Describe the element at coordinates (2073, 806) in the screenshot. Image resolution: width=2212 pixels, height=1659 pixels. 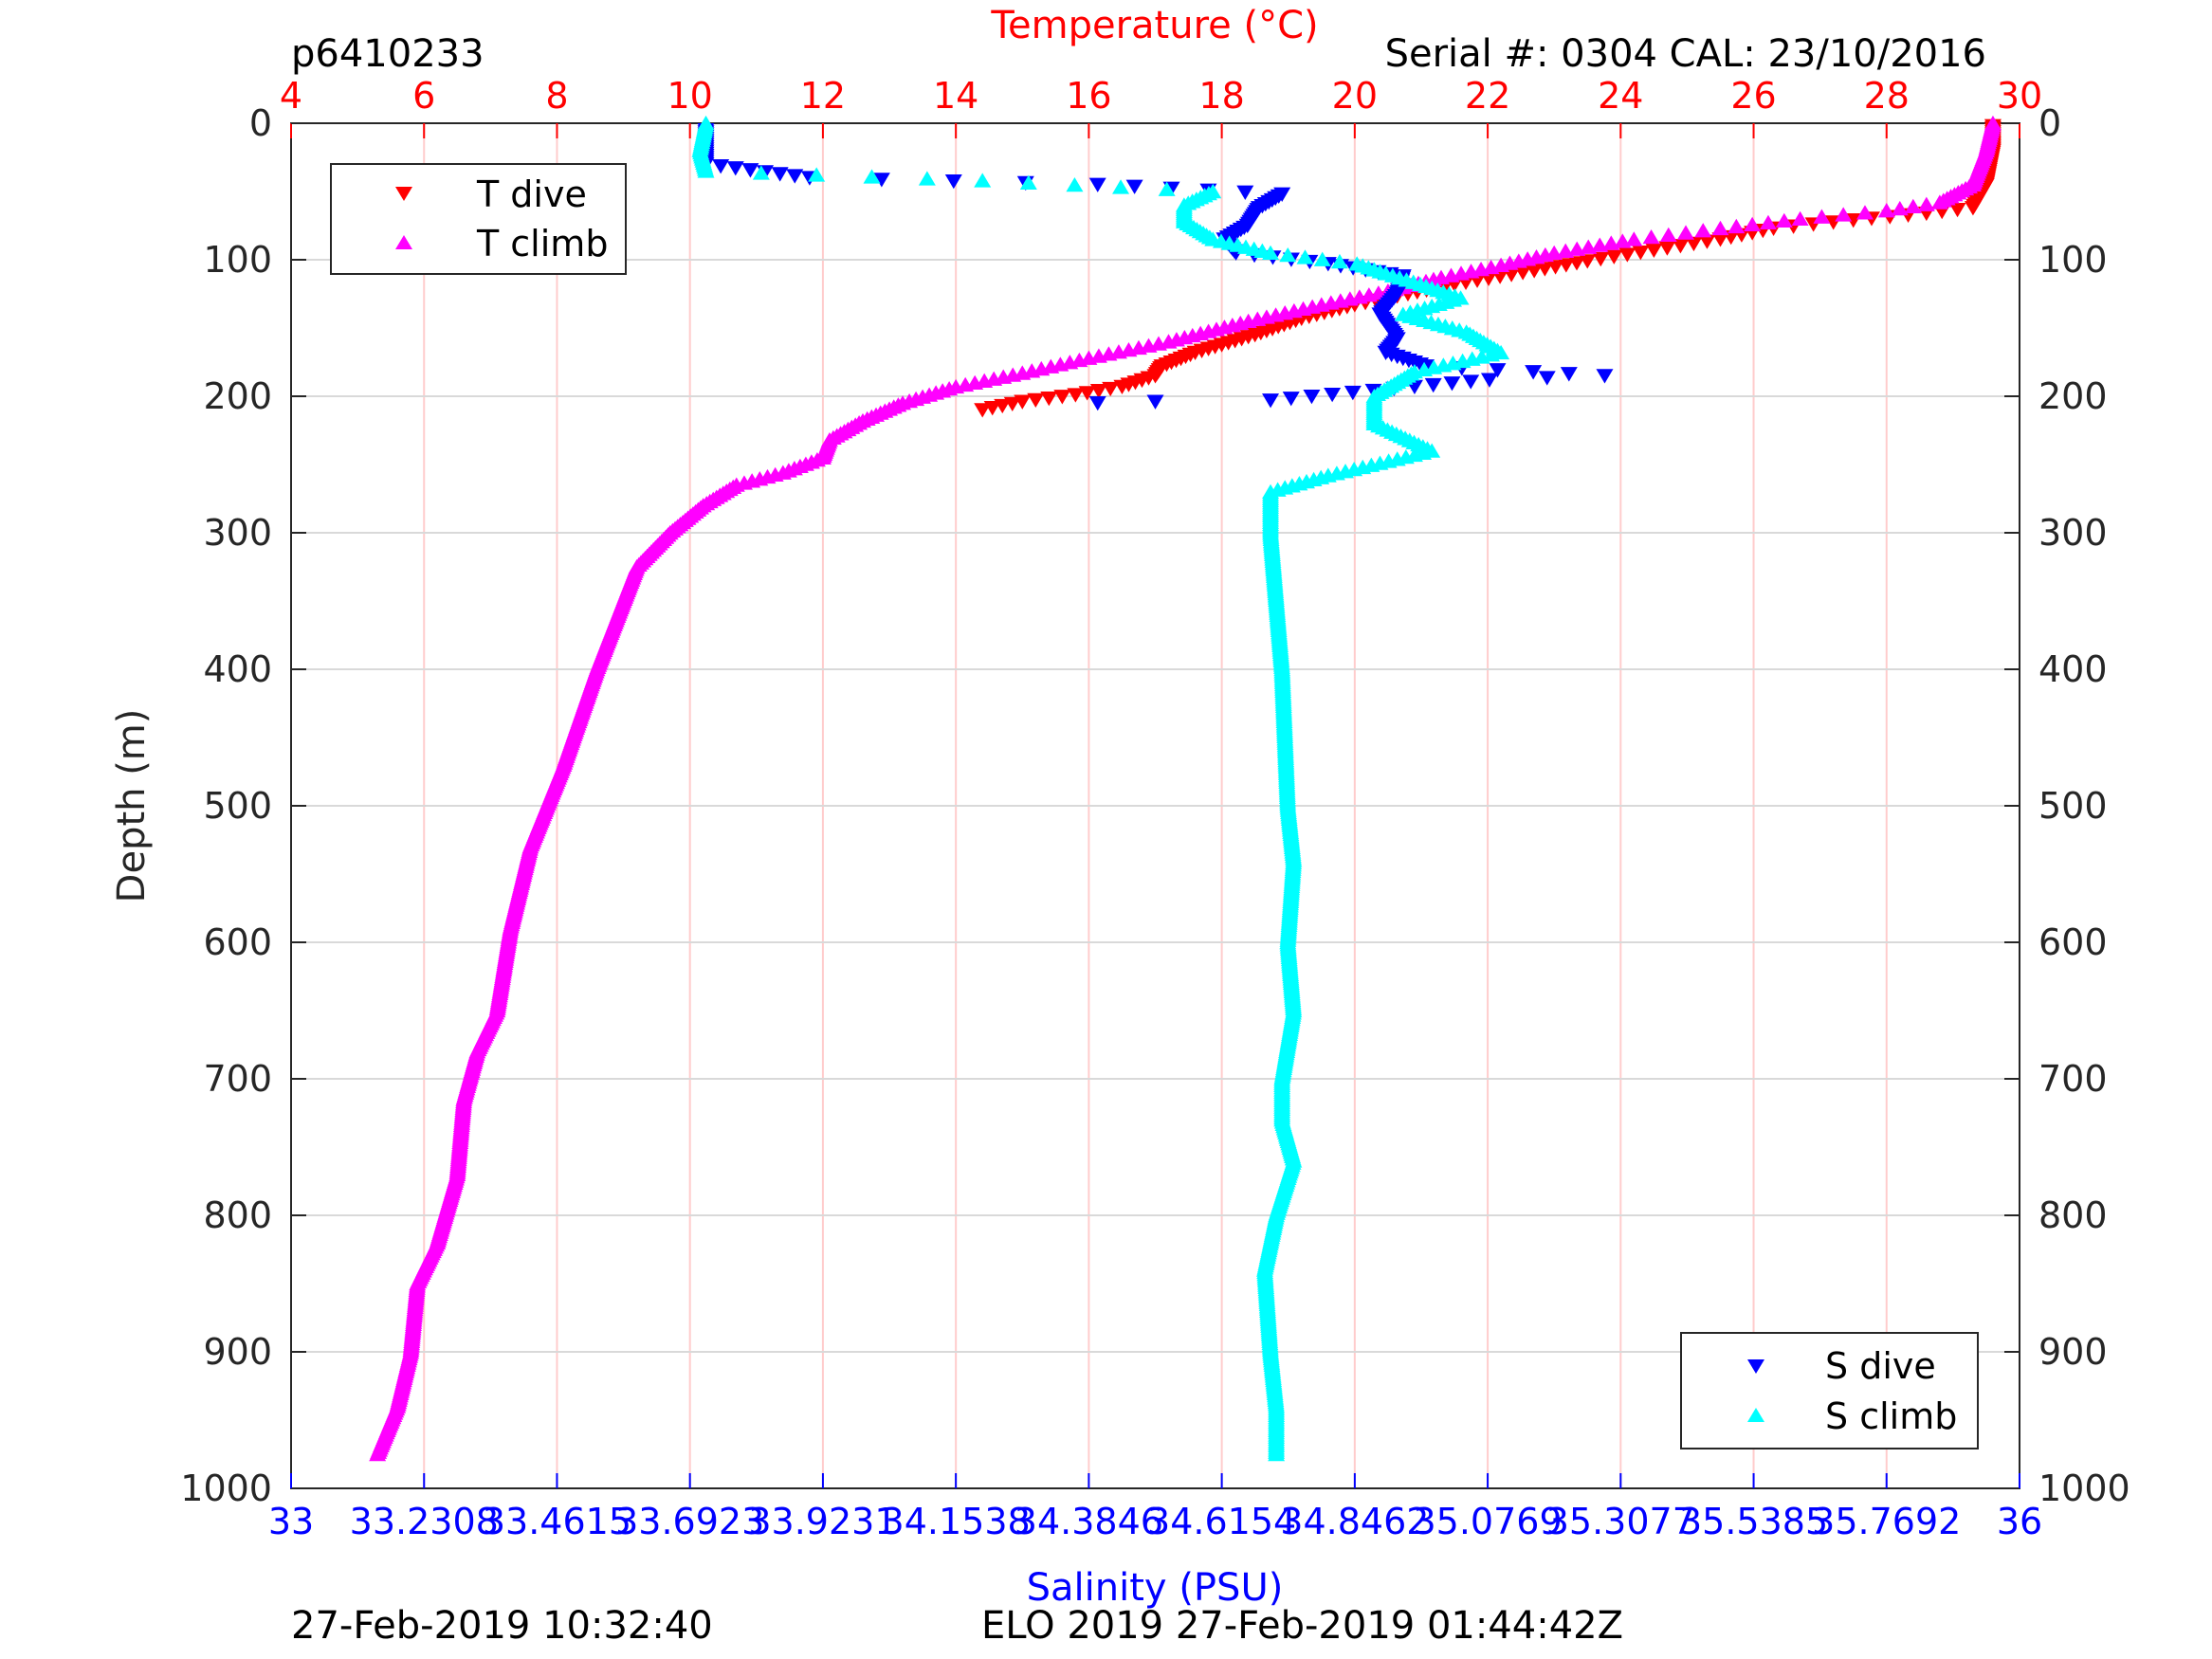
I see `depth-tick-label-right: 500` at that location.